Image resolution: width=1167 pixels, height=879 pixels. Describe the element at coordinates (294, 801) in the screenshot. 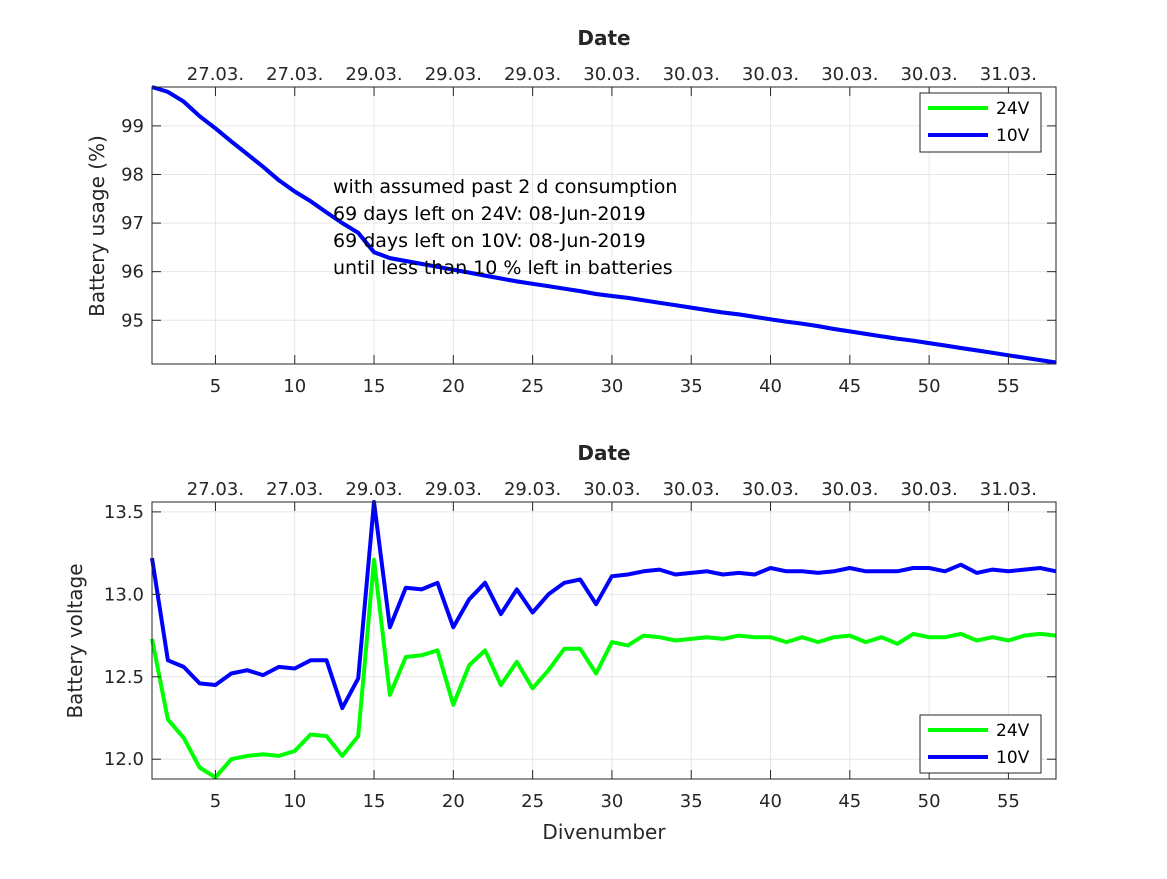

I see `voltage-x-tick-label: 10` at that location.